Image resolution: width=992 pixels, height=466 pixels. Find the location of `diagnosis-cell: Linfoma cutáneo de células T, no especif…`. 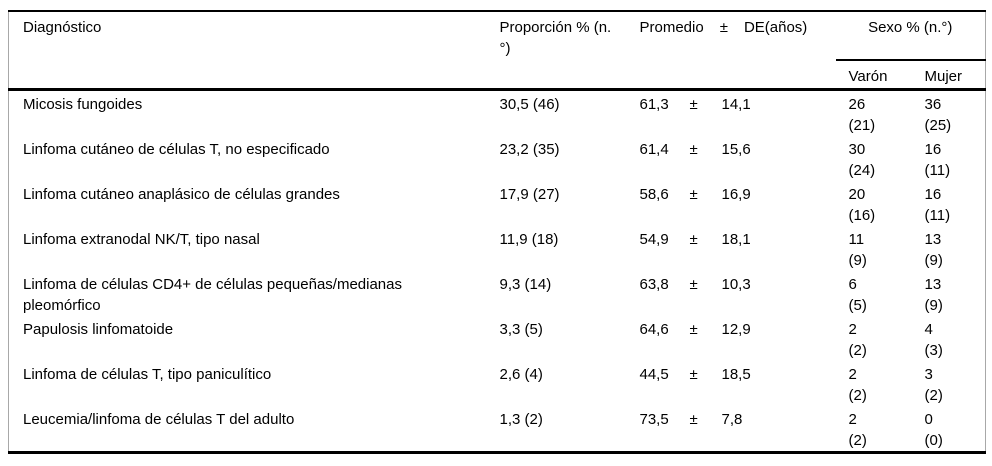

diagnosis-cell: Linfoma cutáneo de células T, no especif… is located at coordinates (176, 149).